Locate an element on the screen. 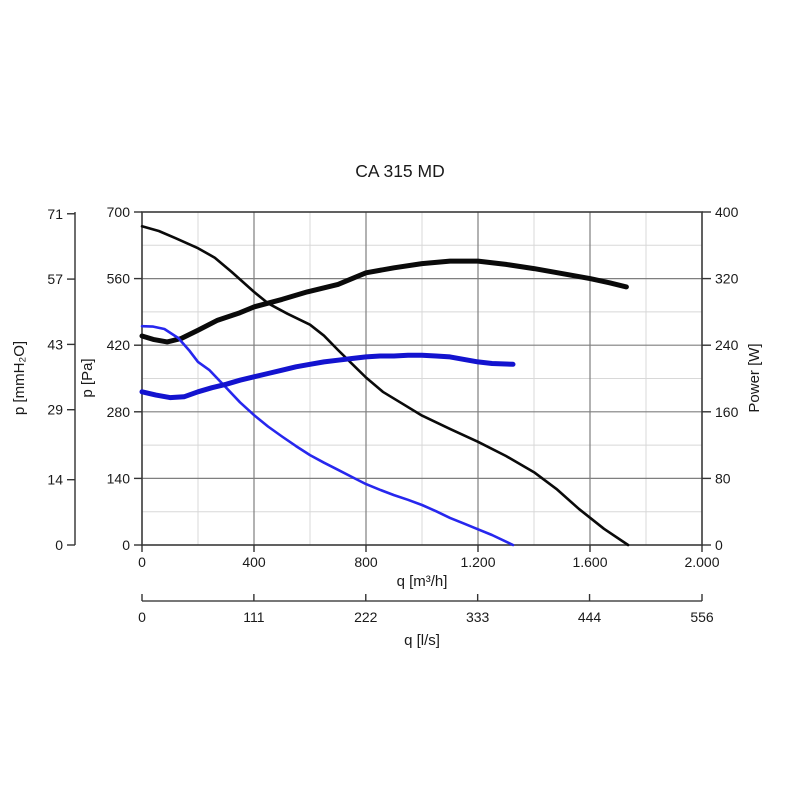 The width and height of the screenshot is (800, 800). curve-power-black is located at coordinates (384, 301).